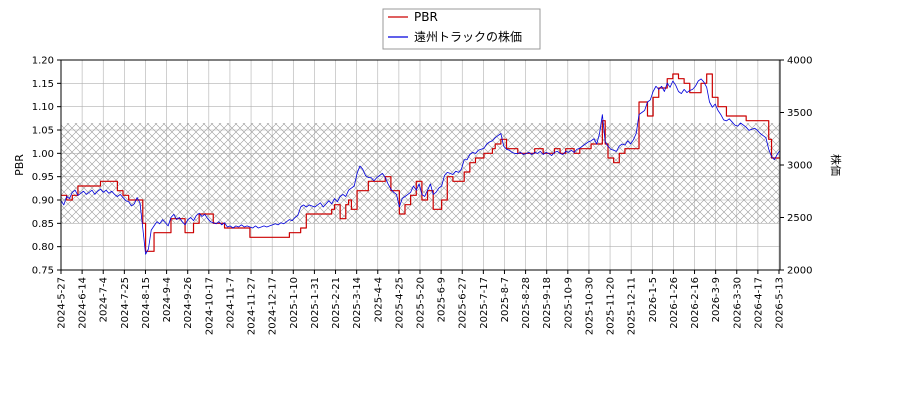 The height and width of the screenshot is (400, 900). What do you see at coordinates (43, 247) in the screenshot?
I see `left-tick-label: 0.80` at bounding box center [43, 247].